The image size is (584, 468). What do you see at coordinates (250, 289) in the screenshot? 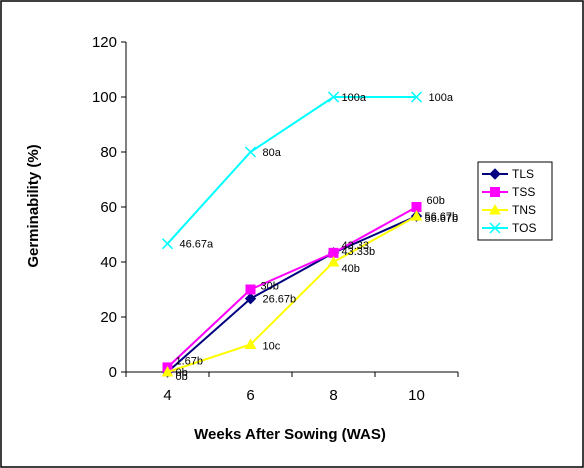
I see `data-point-tss` at bounding box center [250, 289].